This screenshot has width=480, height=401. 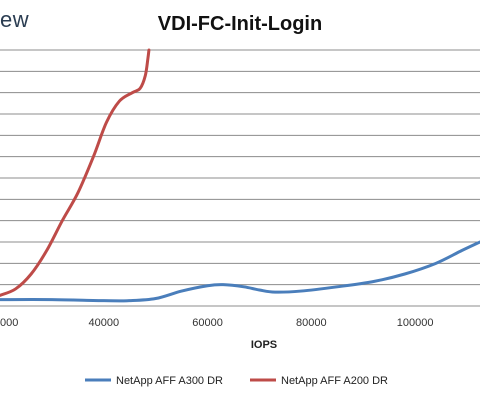 I want to click on legend-label: NetApp AFF A200 DR, so click(x=334, y=381).